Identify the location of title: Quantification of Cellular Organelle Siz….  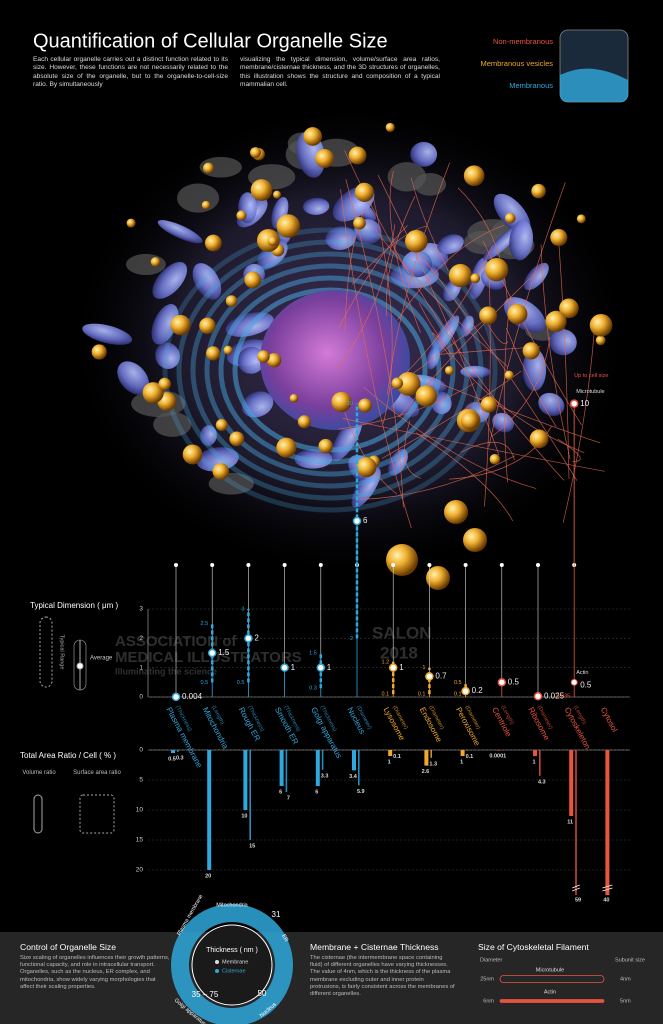
(210, 41).